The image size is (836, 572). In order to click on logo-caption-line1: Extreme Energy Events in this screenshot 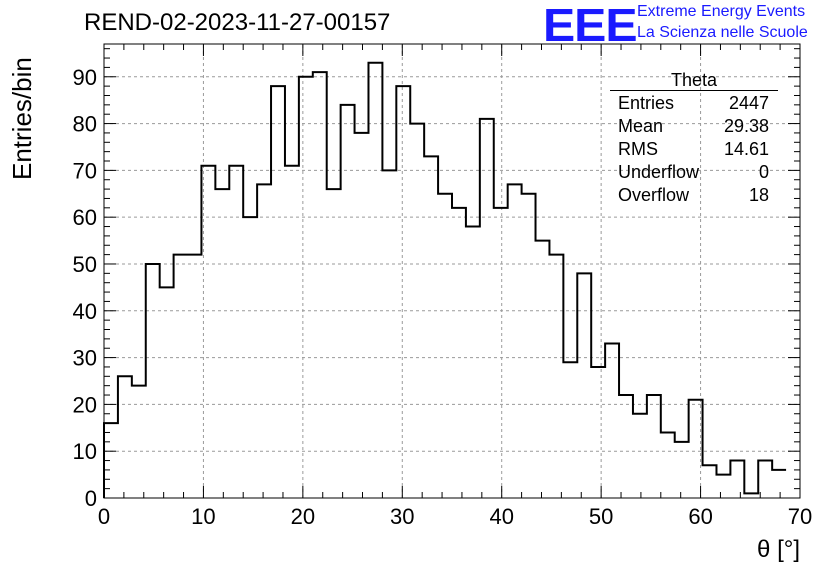, I will do `click(721, 11)`.